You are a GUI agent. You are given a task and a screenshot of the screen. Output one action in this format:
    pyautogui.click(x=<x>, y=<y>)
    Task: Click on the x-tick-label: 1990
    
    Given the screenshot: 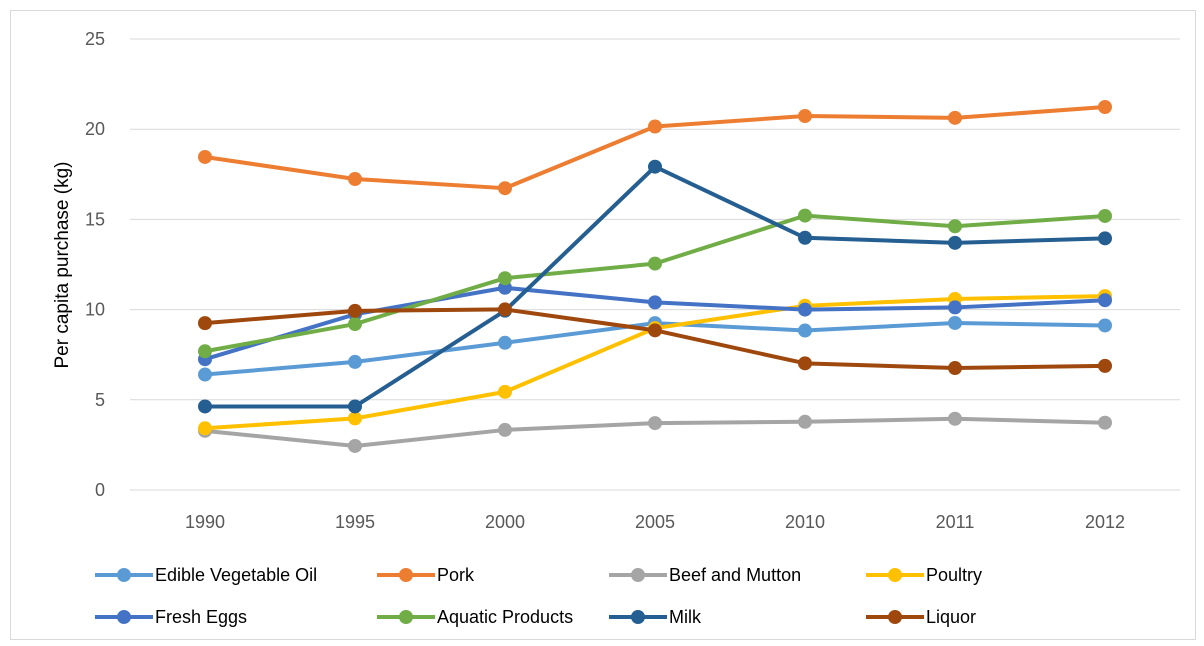 What is the action you would take?
    pyautogui.click(x=205, y=522)
    